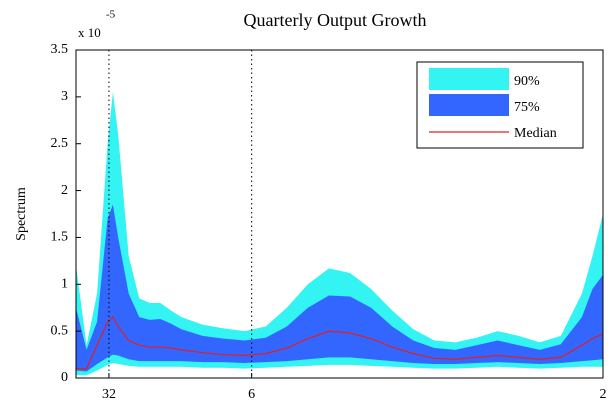  I want to click on y-tick-label: 1, so click(64, 284).